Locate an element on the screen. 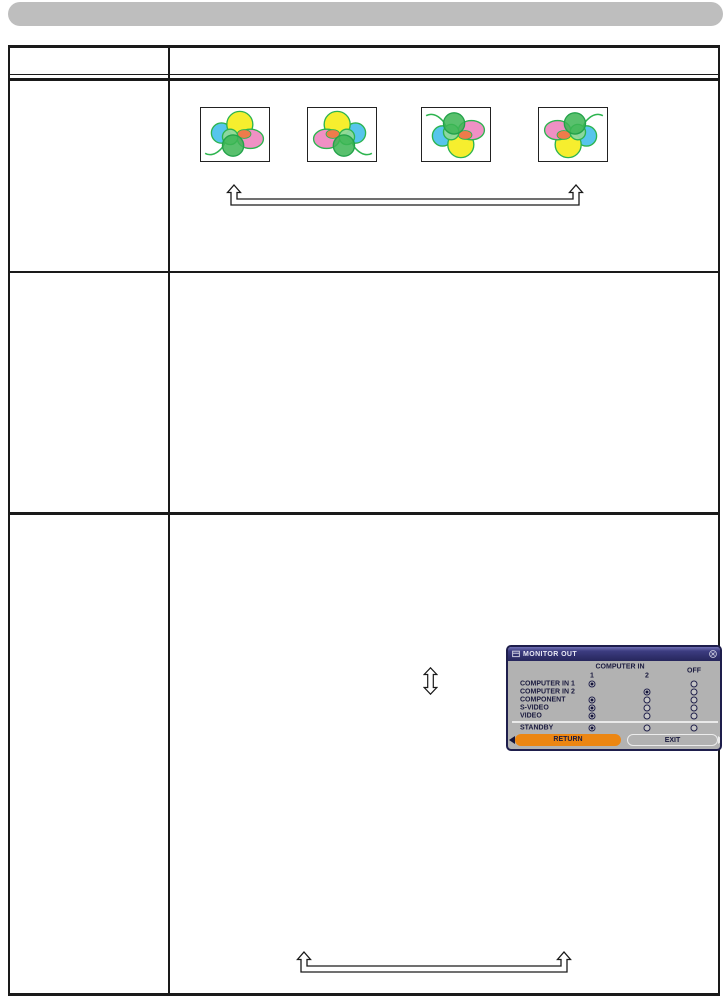 This screenshot has width=727, height=1000. menu-column-1: 1 is located at coordinates (592, 675).